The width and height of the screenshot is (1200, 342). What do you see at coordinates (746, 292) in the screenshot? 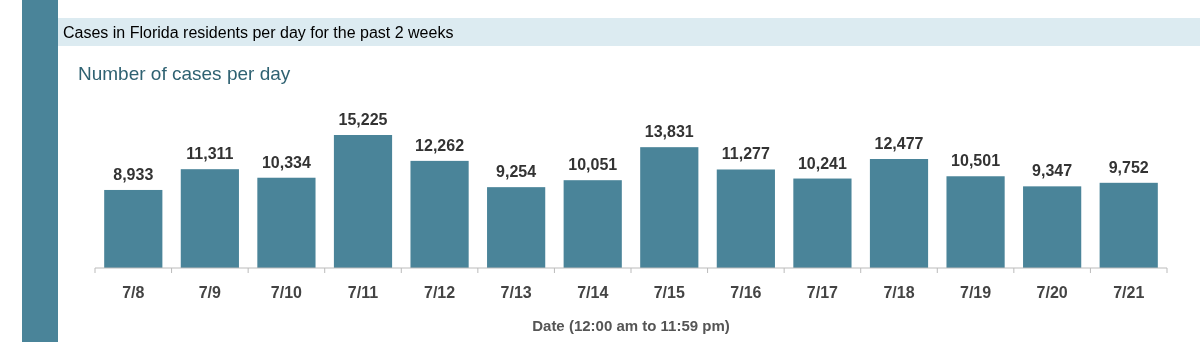
I see `x-tick-label: 7/16` at bounding box center [746, 292].